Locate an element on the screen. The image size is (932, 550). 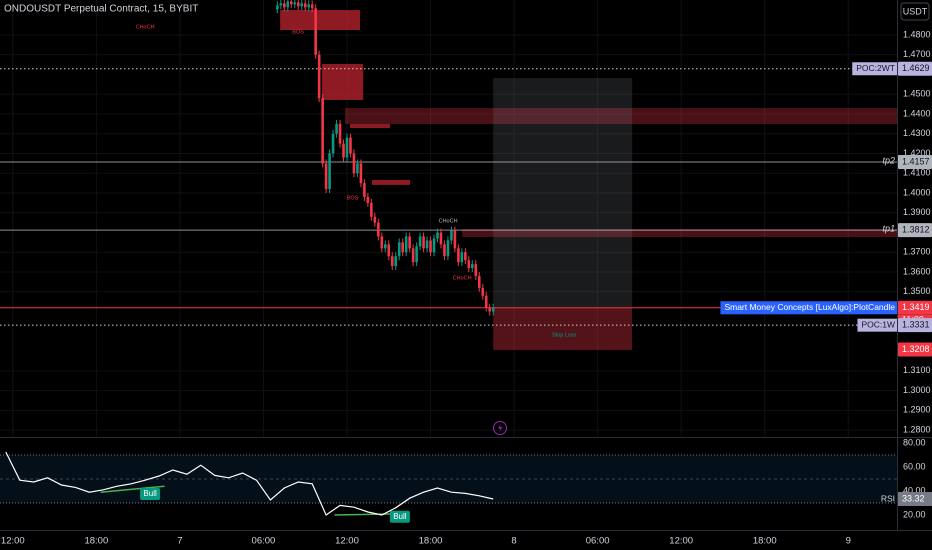
y-tick-label: 1.3000 is located at coordinates (917, 390).